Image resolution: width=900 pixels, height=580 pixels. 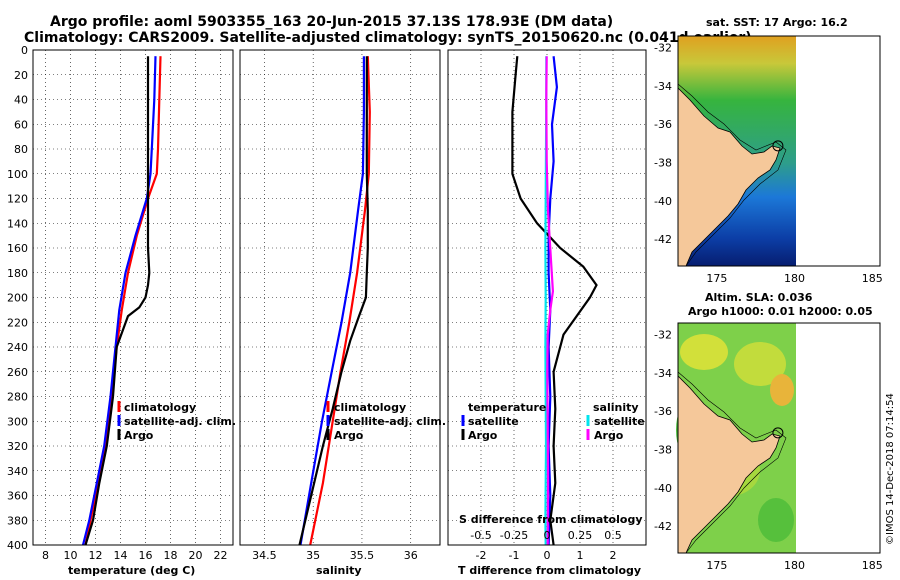 What do you see at coordinates (794, 278) in the screenshot?
I see `sst-longitude-tick-labels: 175 180 185` at bounding box center [794, 278].